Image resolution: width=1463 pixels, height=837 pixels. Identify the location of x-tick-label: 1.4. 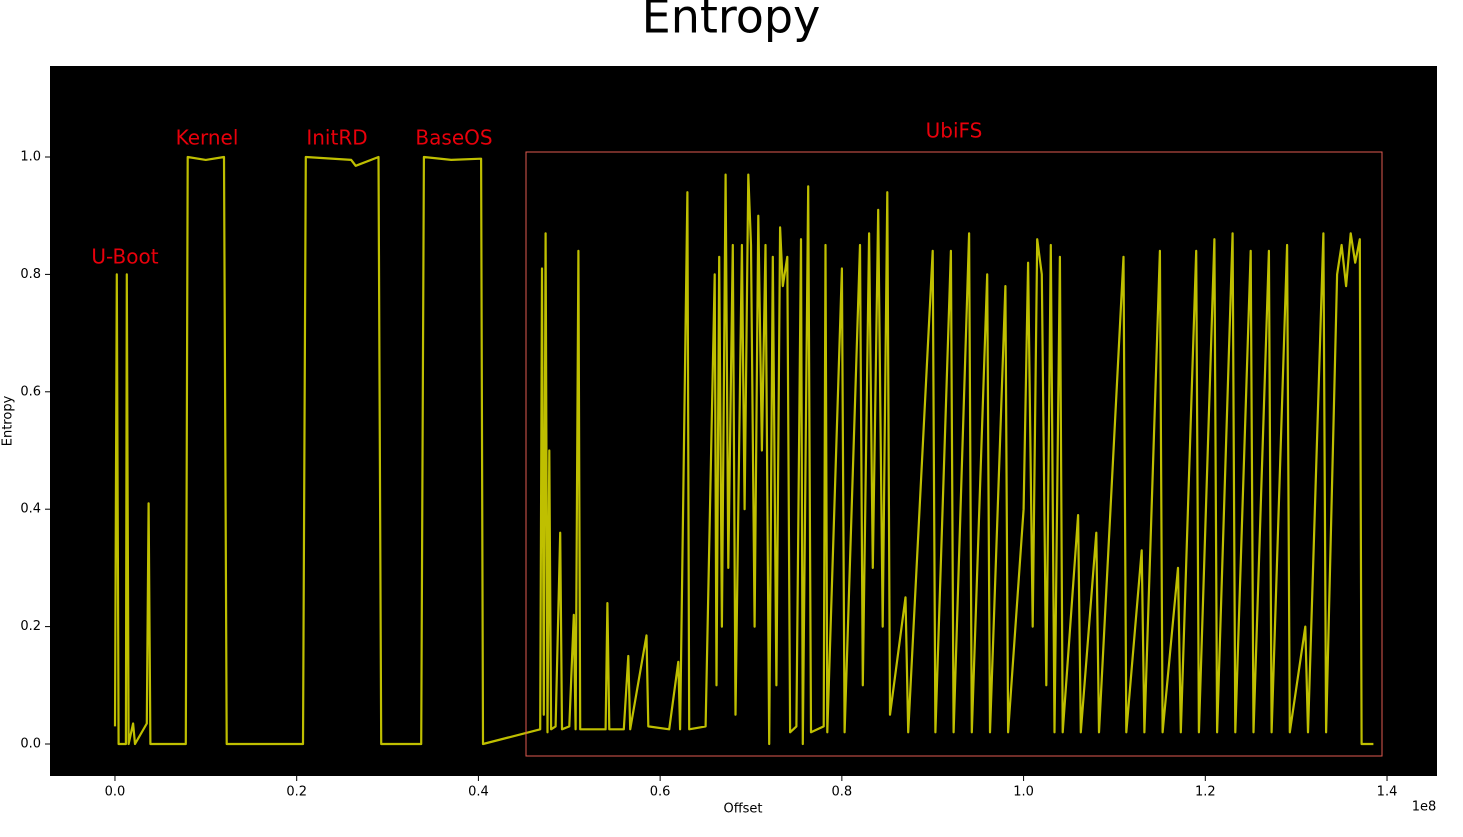
(1387, 792).